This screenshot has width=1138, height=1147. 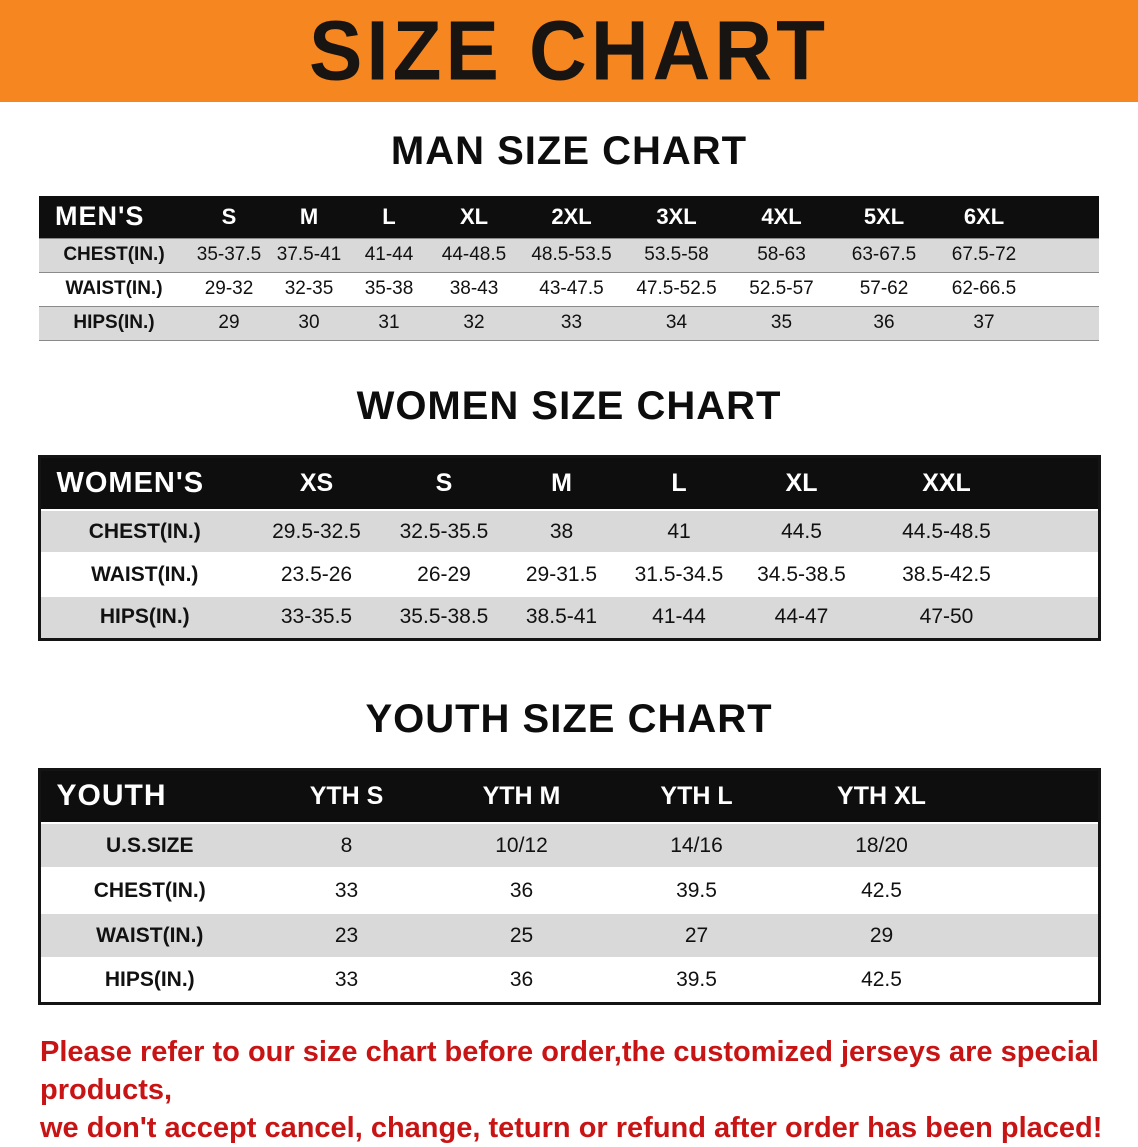 What do you see at coordinates (781, 255) in the screenshot?
I see `table-cell: 58-63` at bounding box center [781, 255].